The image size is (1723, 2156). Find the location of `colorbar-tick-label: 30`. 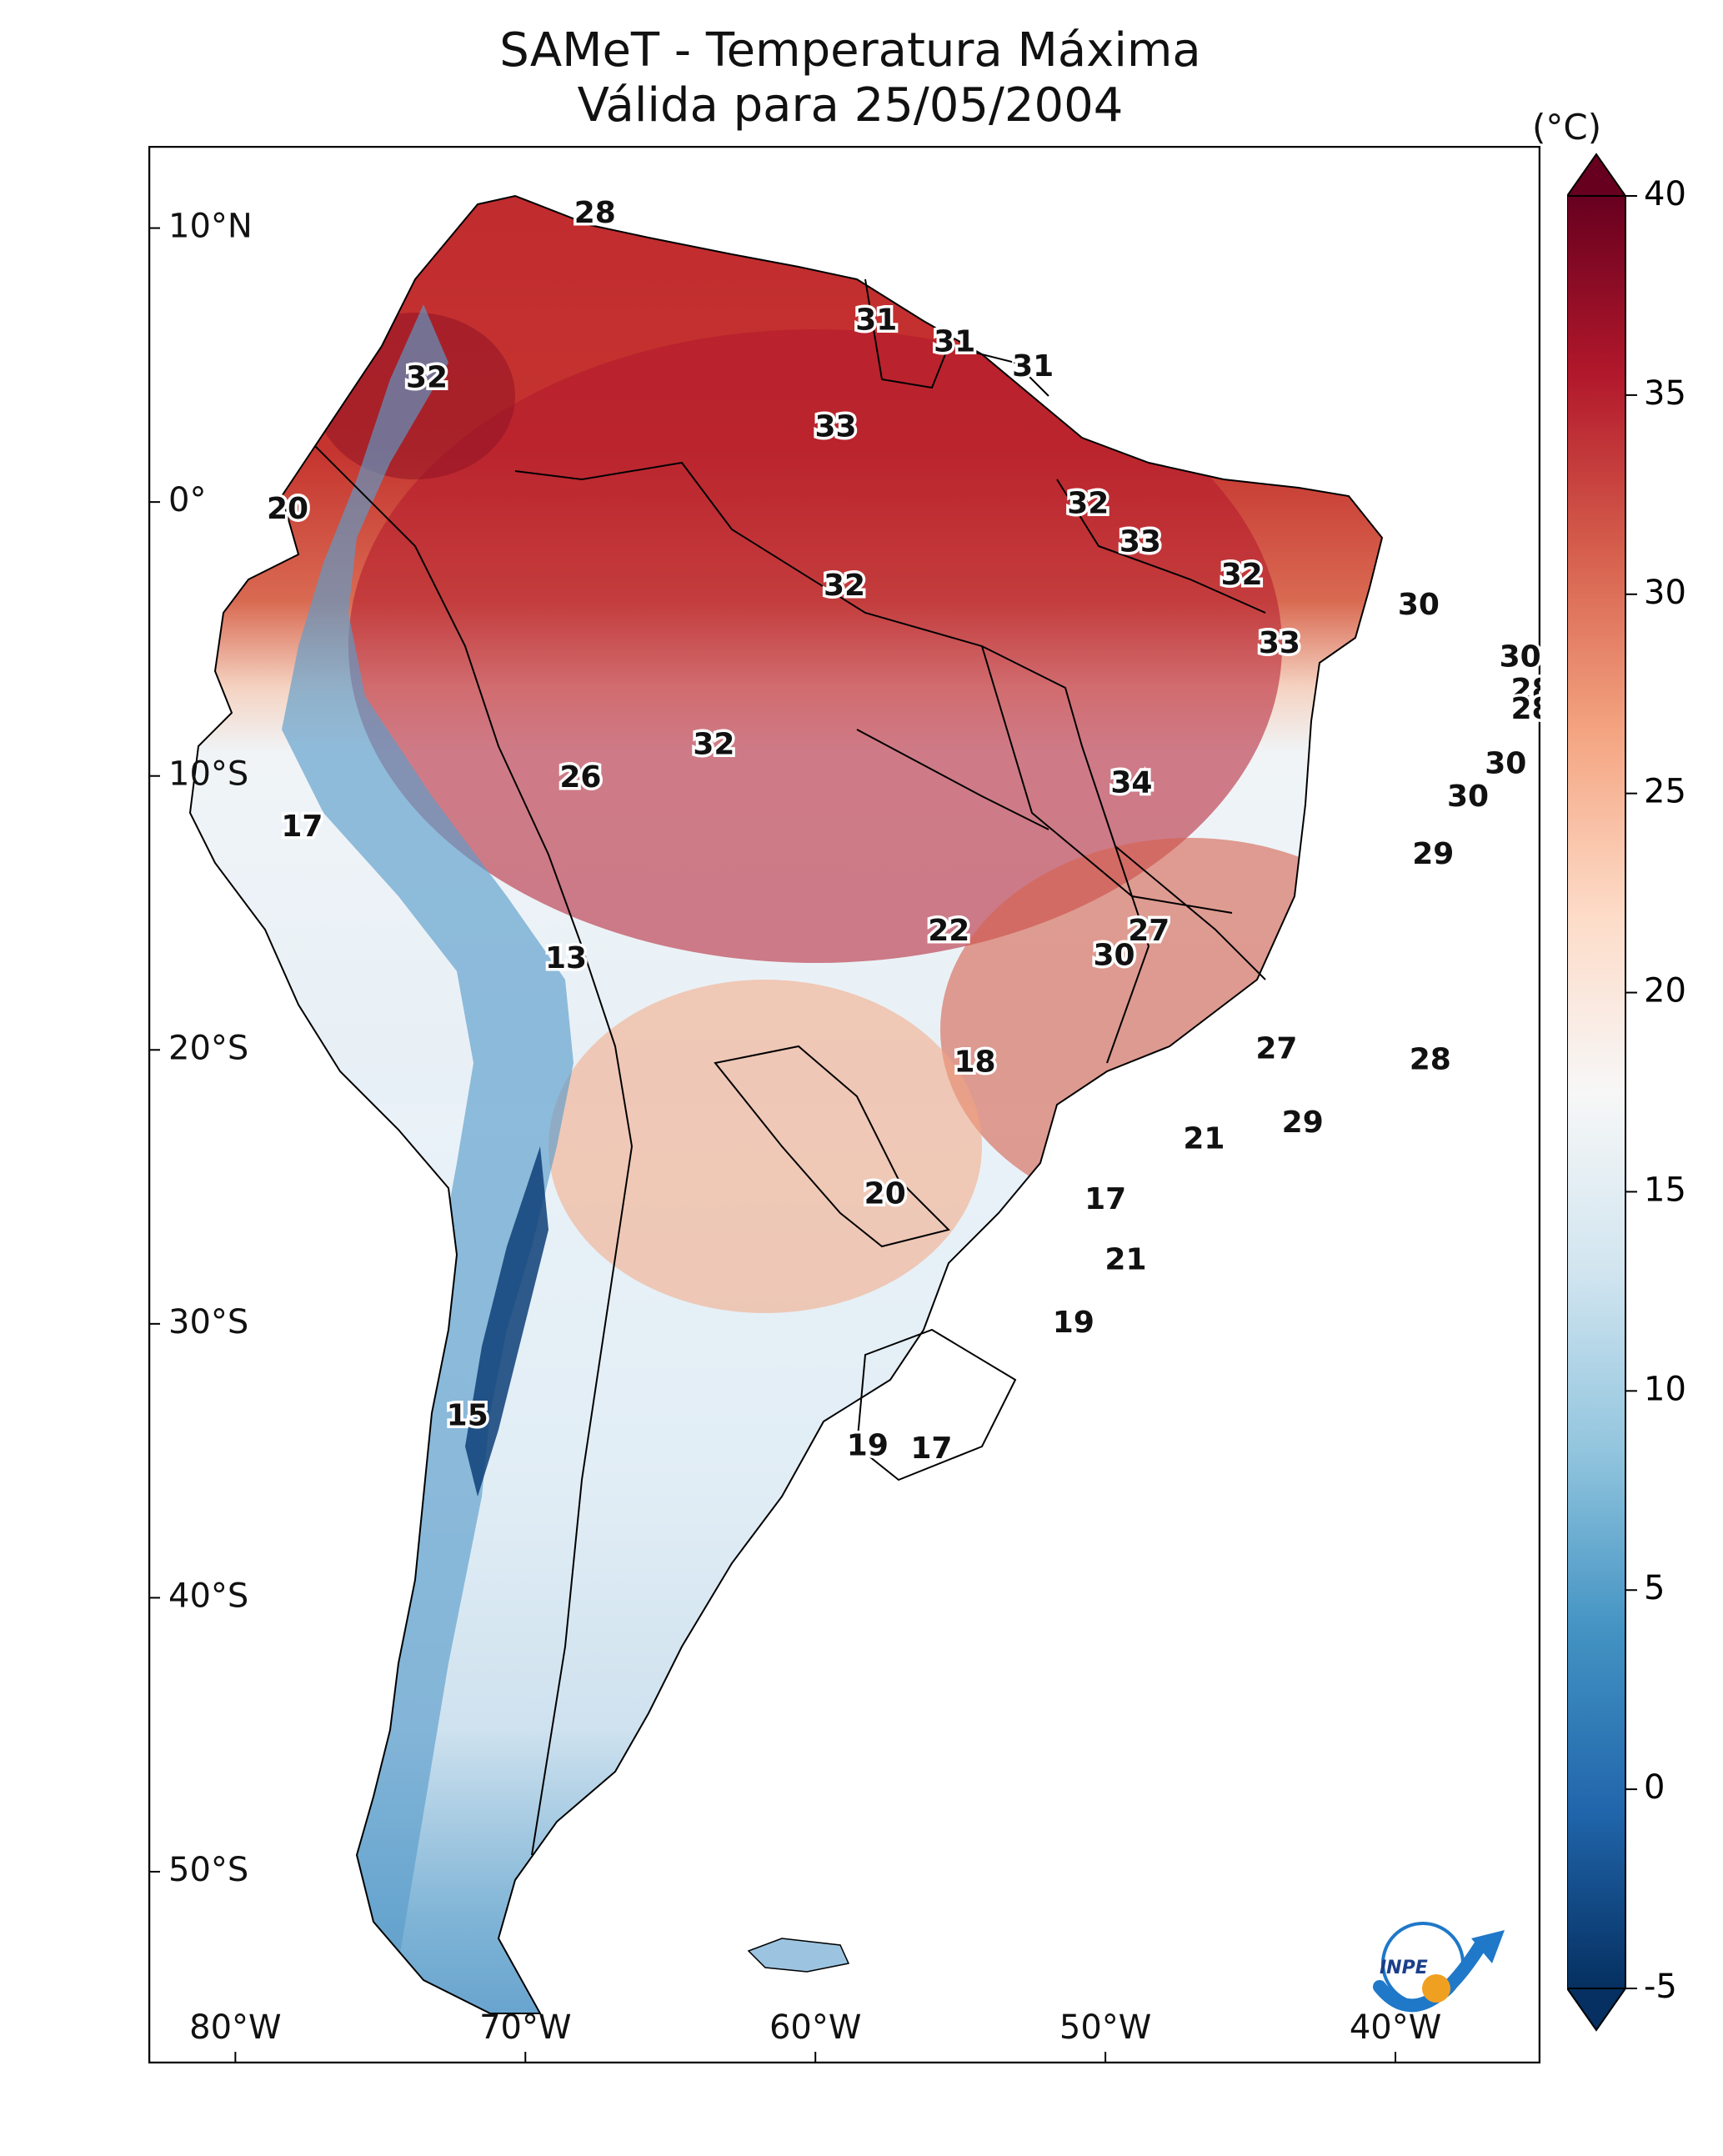

colorbar-tick-label: 30 is located at coordinates (1665, 593).